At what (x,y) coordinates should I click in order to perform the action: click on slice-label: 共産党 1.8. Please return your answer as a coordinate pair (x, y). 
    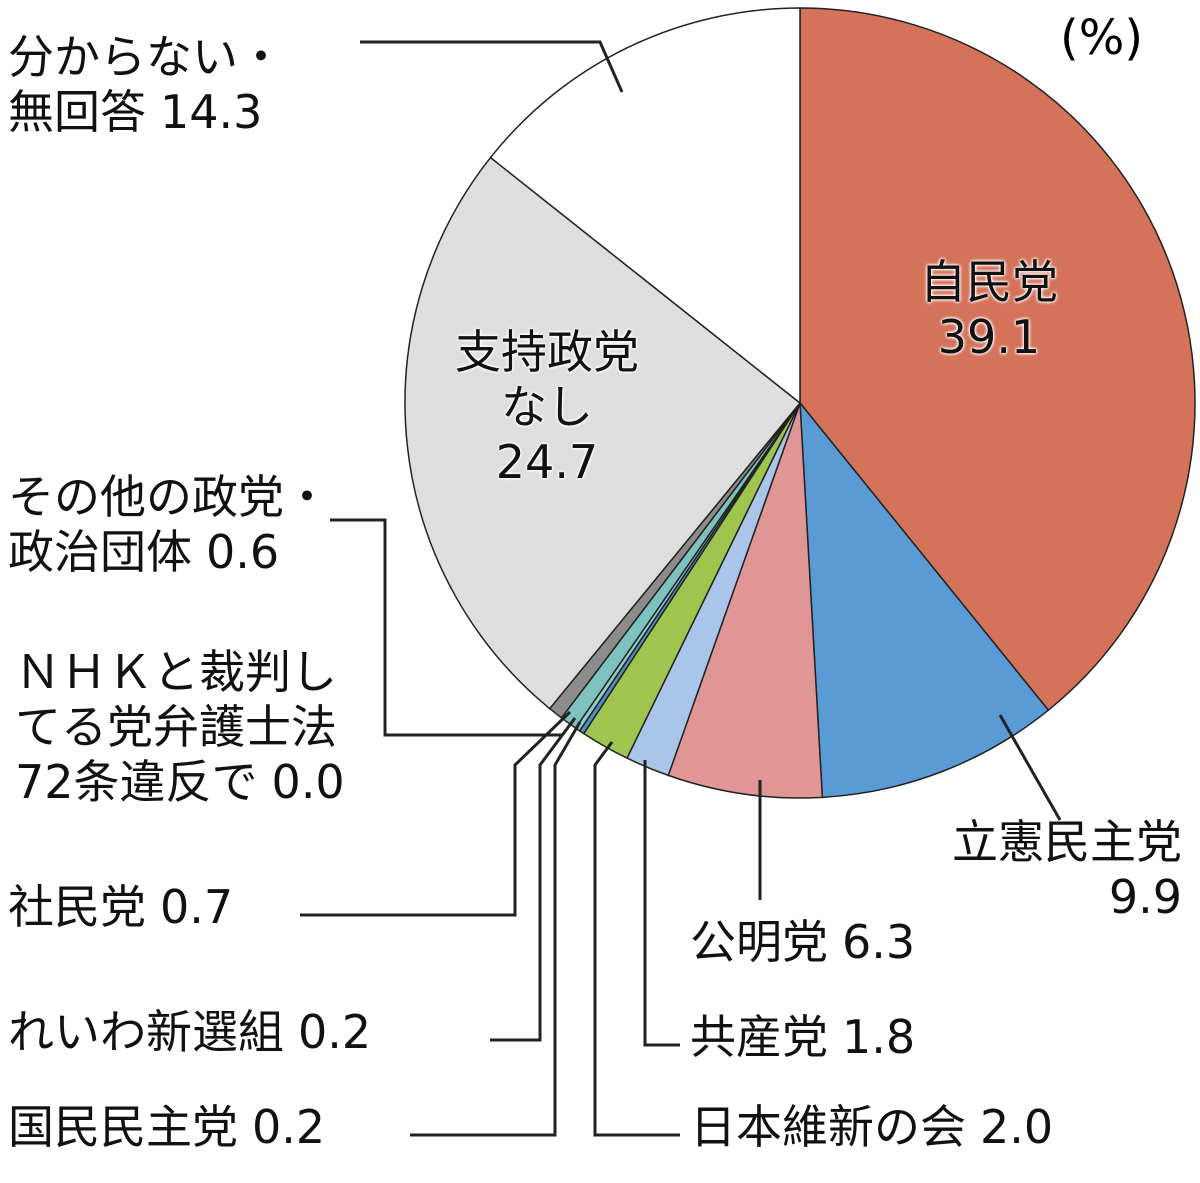
    Looking at the image, I should click on (802, 1037).